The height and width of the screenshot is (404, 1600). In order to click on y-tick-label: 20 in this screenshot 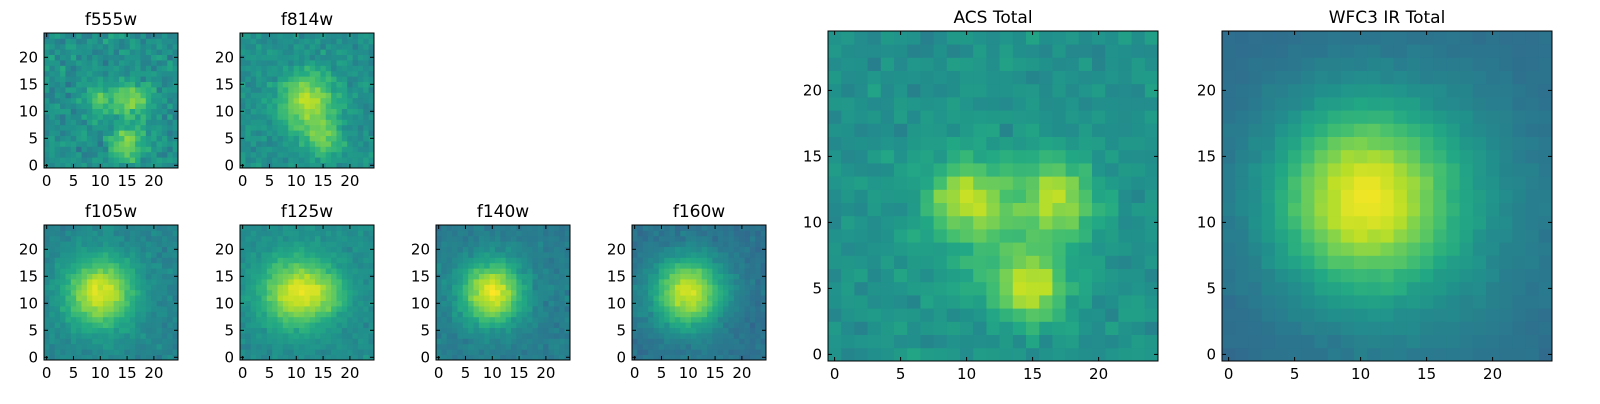, I will do `click(812, 90)`.